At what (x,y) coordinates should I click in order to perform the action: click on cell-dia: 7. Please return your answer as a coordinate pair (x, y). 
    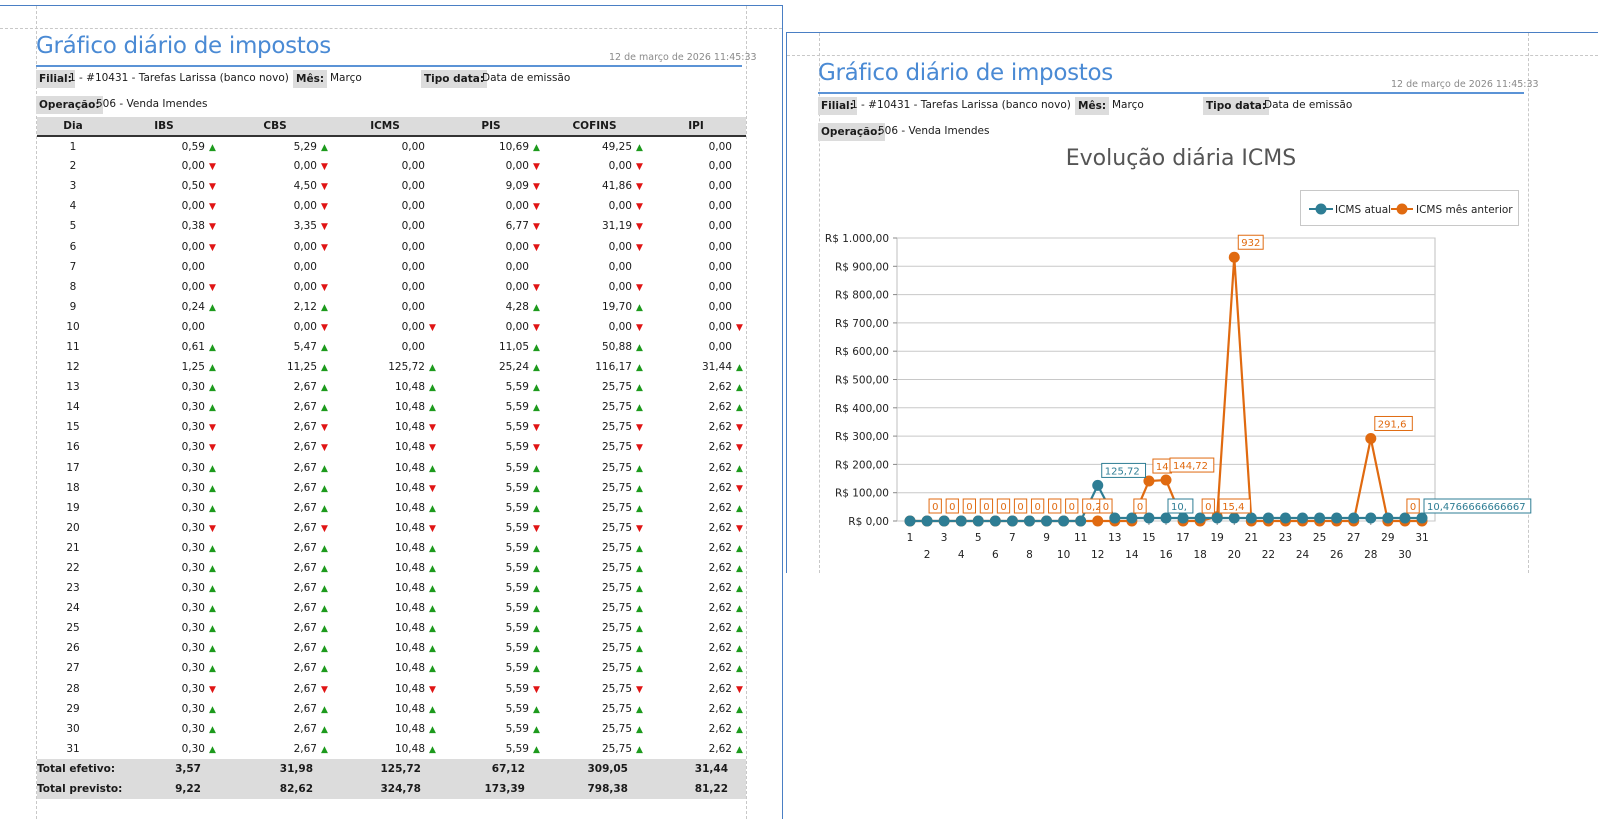
    Looking at the image, I should click on (73, 266).